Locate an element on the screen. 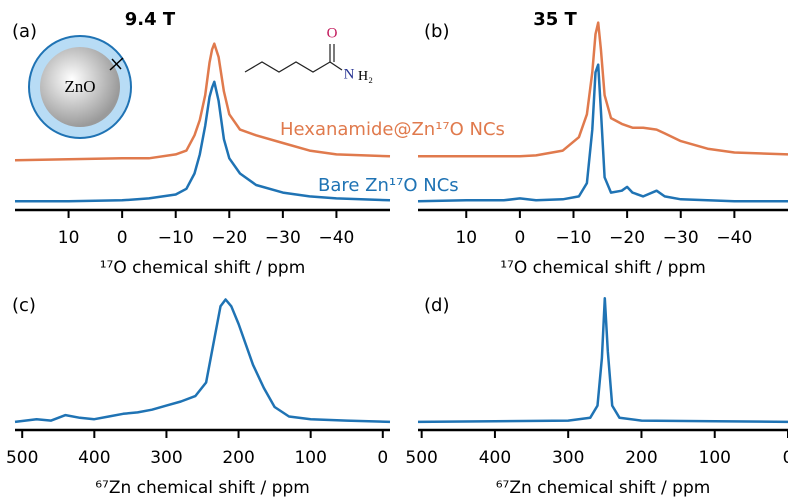 Image resolution: width=788 pixels, height=504 pixels. bond is located at coordinates (336, 66).